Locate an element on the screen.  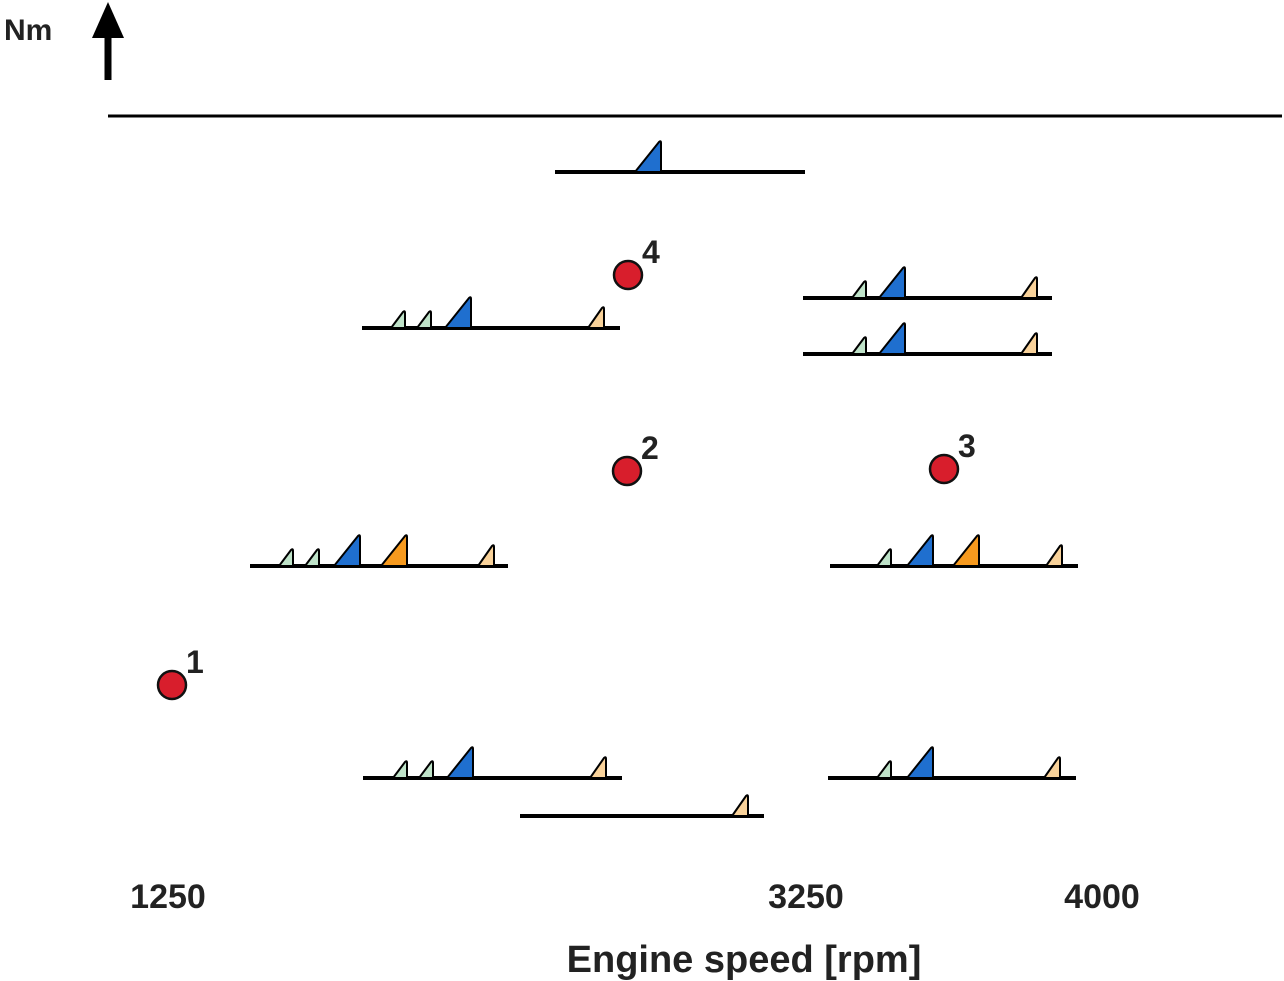
x-tick-label: 1250 is located at coordinates (168, 897).